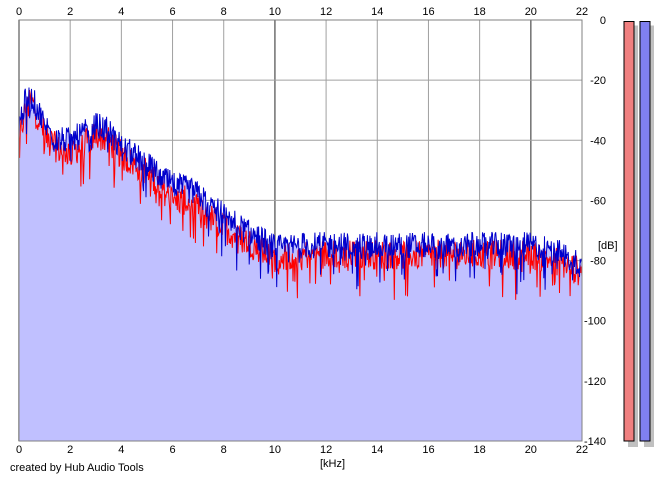 The image size is (664, 481). Describe the element at coordinates (629, 231) in the screenshot. I see `left-level-meter` at that location.